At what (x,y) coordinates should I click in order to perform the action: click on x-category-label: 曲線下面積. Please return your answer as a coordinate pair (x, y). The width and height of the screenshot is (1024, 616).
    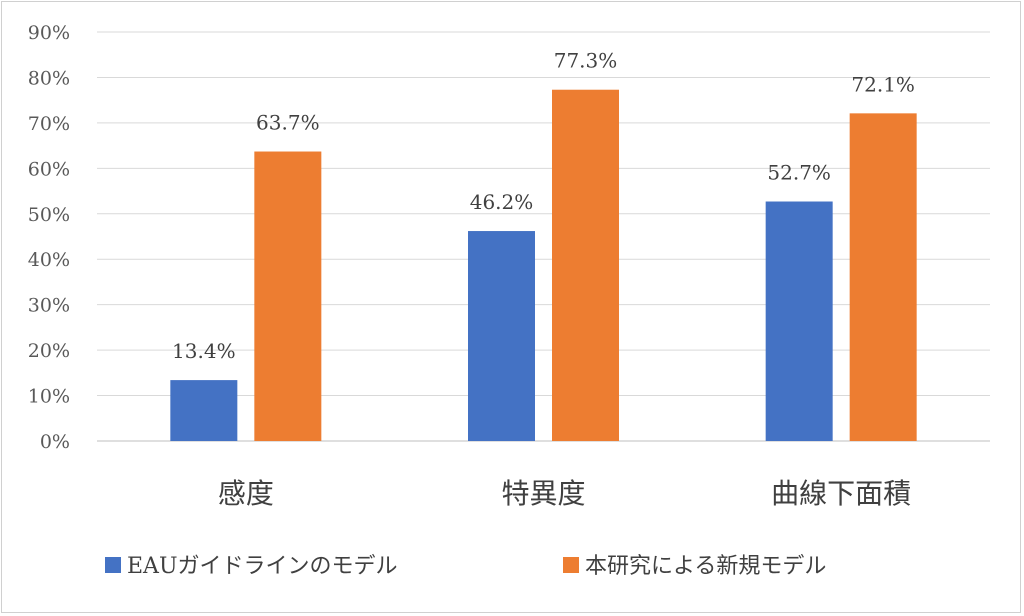
    Looking at the image, I should click on (841, 493).